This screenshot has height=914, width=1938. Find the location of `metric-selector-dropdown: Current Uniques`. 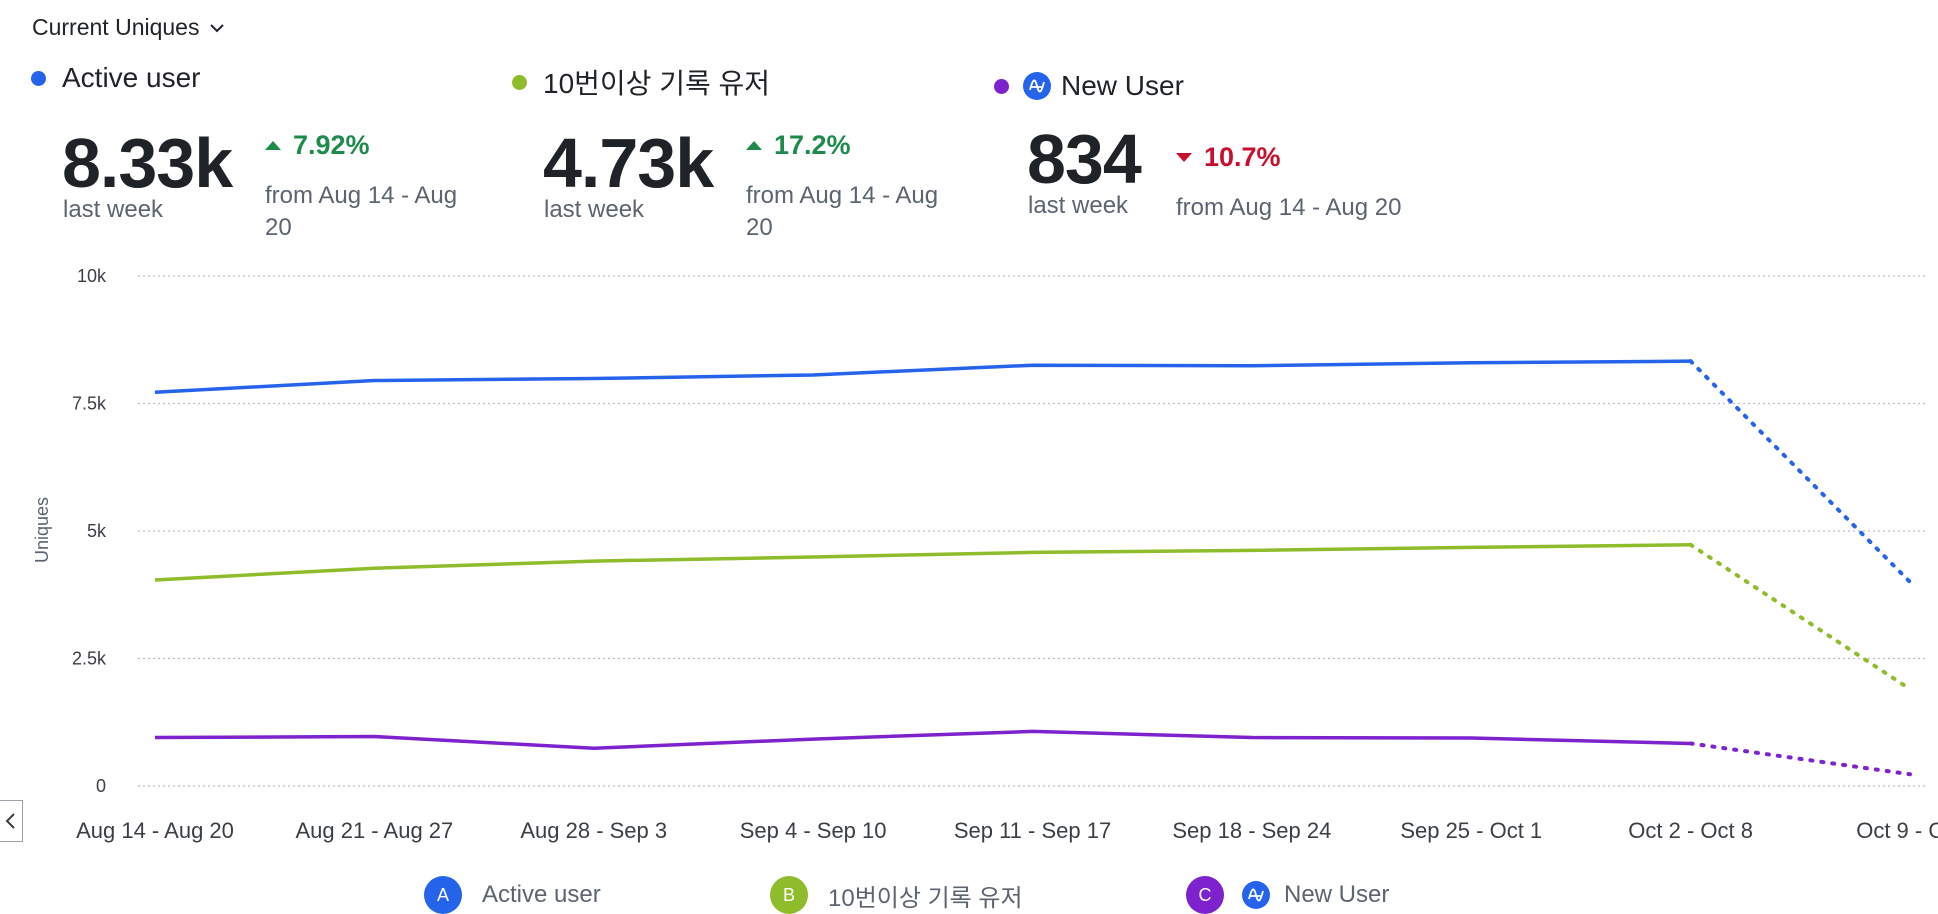

metric-selector-dropdown: Current Uniques is located at coordinates (129, 27).